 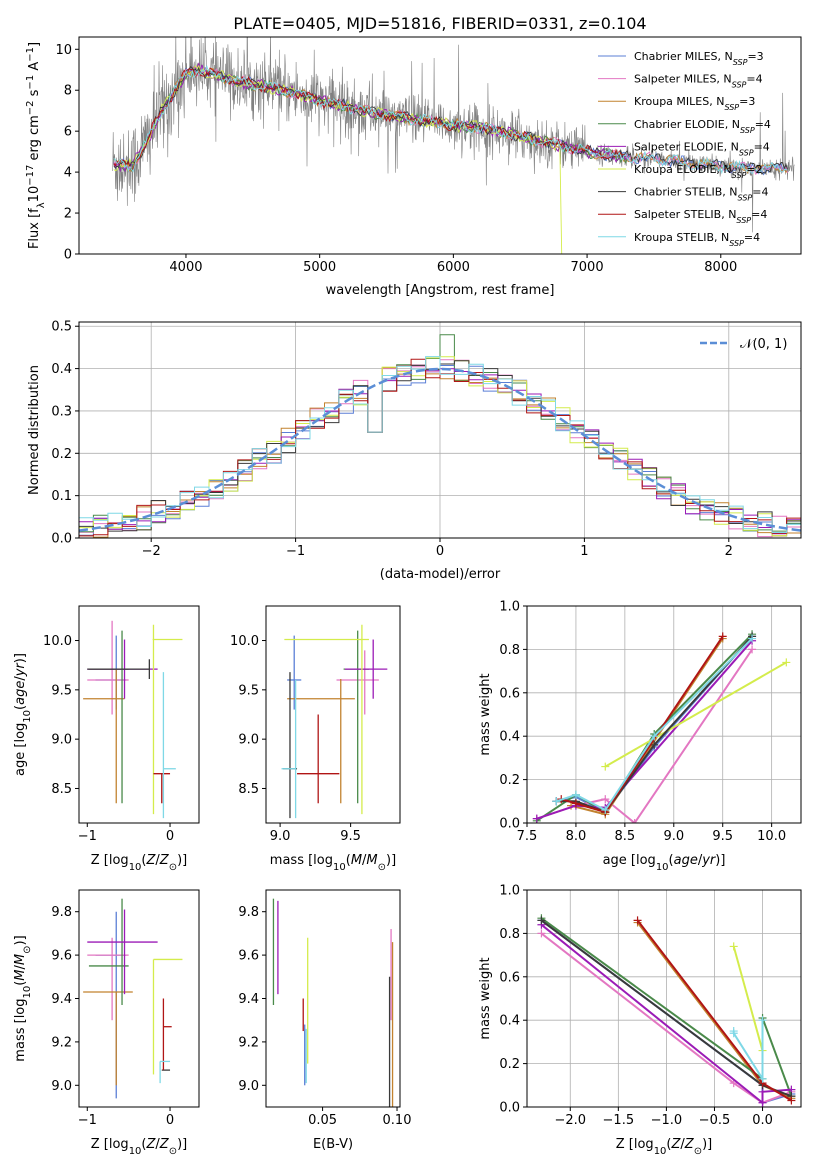 What do you see at coordinates (702, 126) in the screenshot?
I see `legend-entry: Chabrier ELODIE, NSSP=4` at bounding box center [702, 126].